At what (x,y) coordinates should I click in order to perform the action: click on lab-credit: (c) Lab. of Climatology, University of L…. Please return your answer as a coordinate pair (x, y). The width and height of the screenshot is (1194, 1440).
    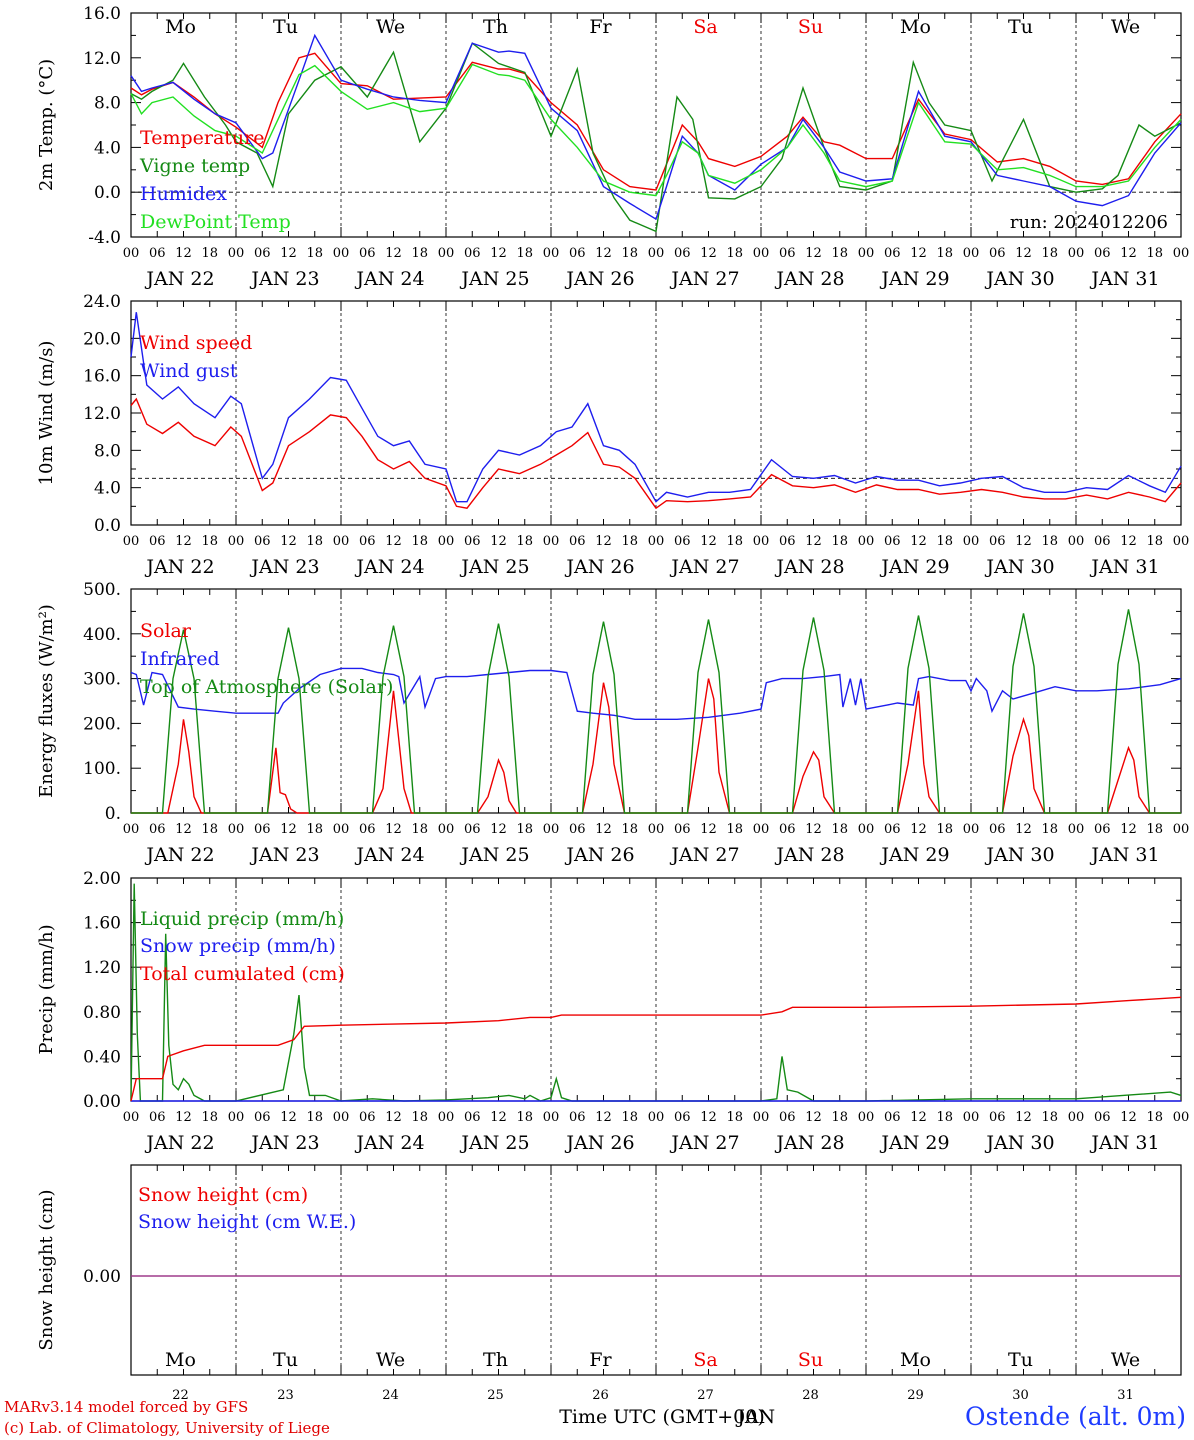
    Looking at the image, I should click on (167, 1428).